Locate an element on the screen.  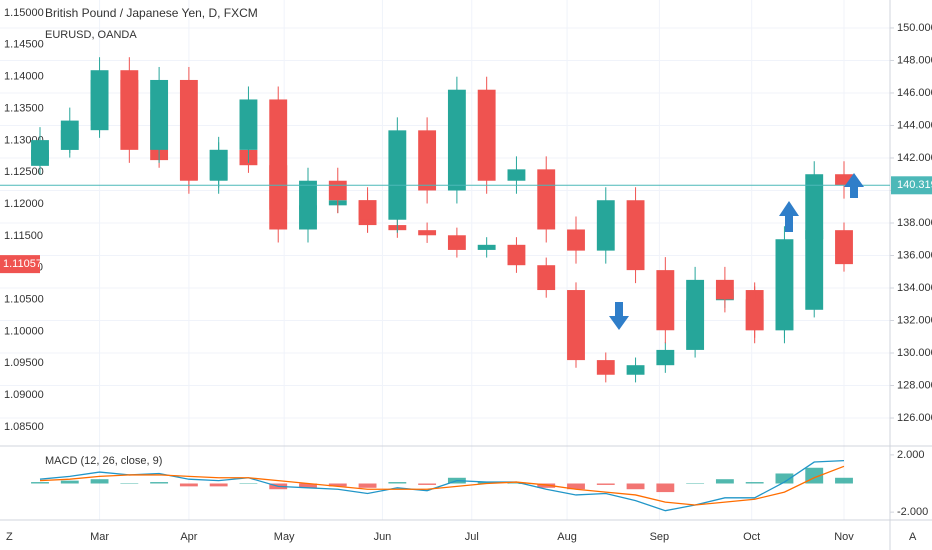
overlay-name: EURUSD, OANDA is located at coordinates (91, 35).